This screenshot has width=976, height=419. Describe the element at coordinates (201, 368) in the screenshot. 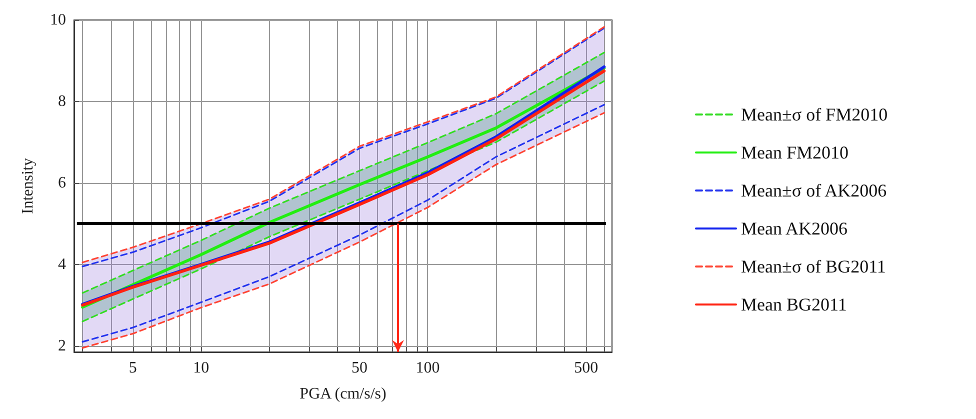

I see `x-tick-label: 10` at that location.